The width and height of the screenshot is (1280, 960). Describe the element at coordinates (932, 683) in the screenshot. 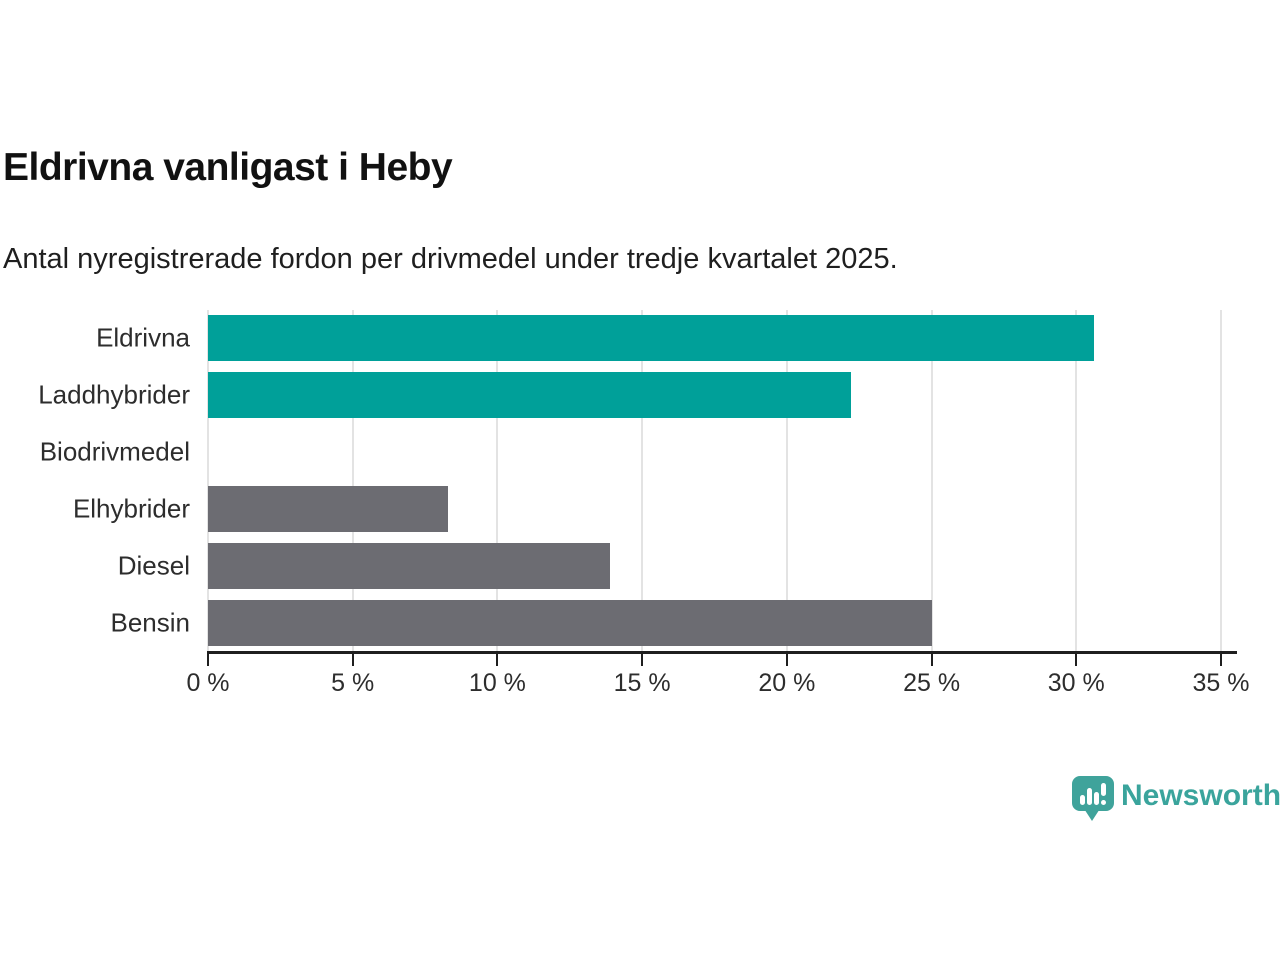

I see `x-axis-tick-label: 25 %` at that location.